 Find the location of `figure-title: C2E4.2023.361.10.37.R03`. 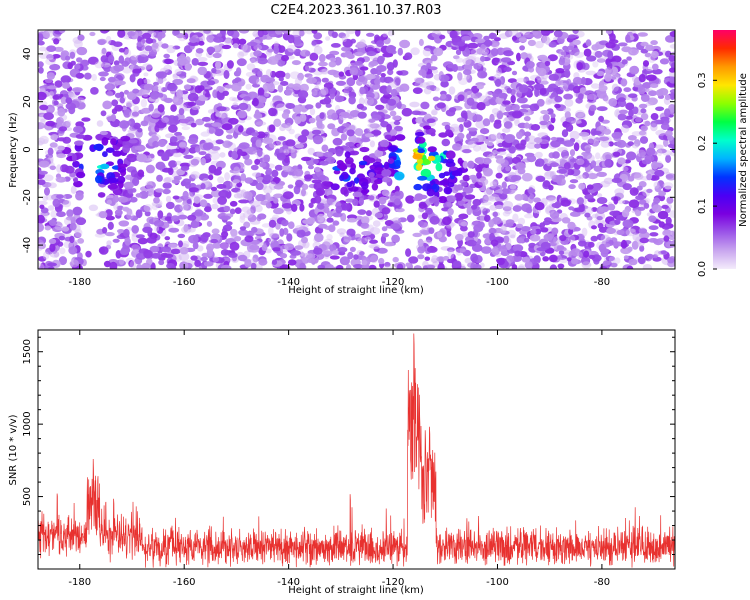

figure-title: C2E4.2023.361.10.37.R03 is located at coordinates (355, 10).